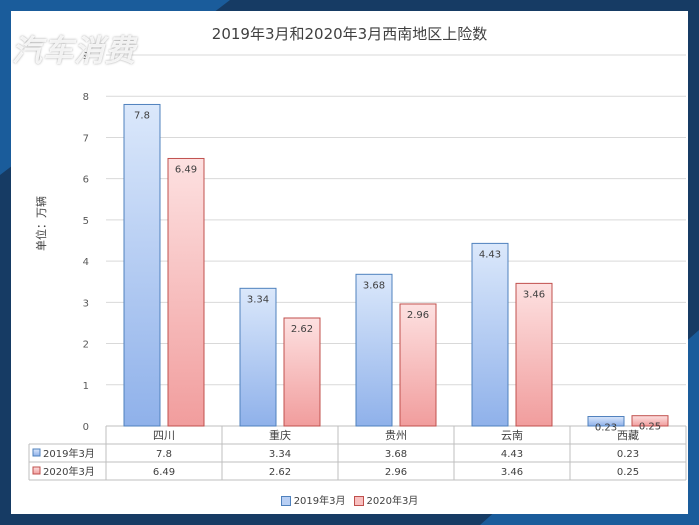  Describe the element at coordinates (512, 454) in the screenshot. I see `table-cell: 4.43` at that location.